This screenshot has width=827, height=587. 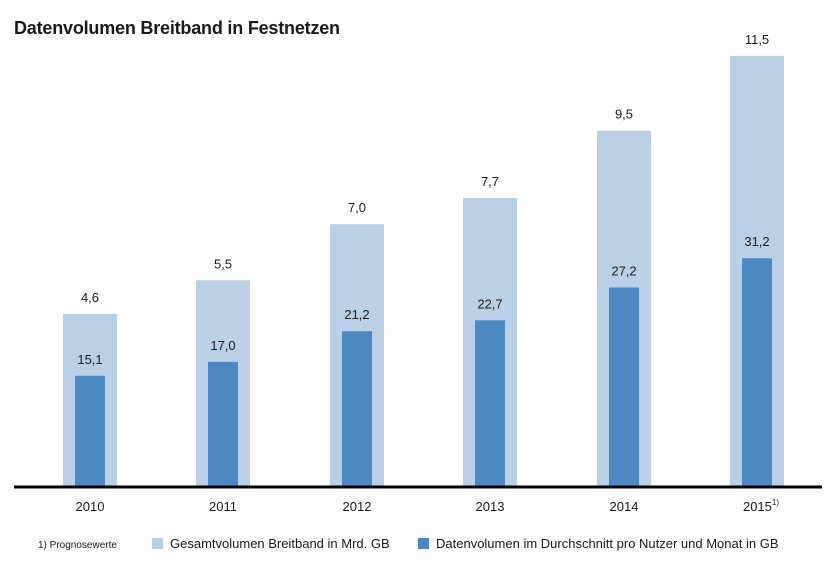 What do you see at coordinates (490, 181) in the screenshot?
I see `value-label-total-volume-2013: 7,7` at bounding box center [490, 181].